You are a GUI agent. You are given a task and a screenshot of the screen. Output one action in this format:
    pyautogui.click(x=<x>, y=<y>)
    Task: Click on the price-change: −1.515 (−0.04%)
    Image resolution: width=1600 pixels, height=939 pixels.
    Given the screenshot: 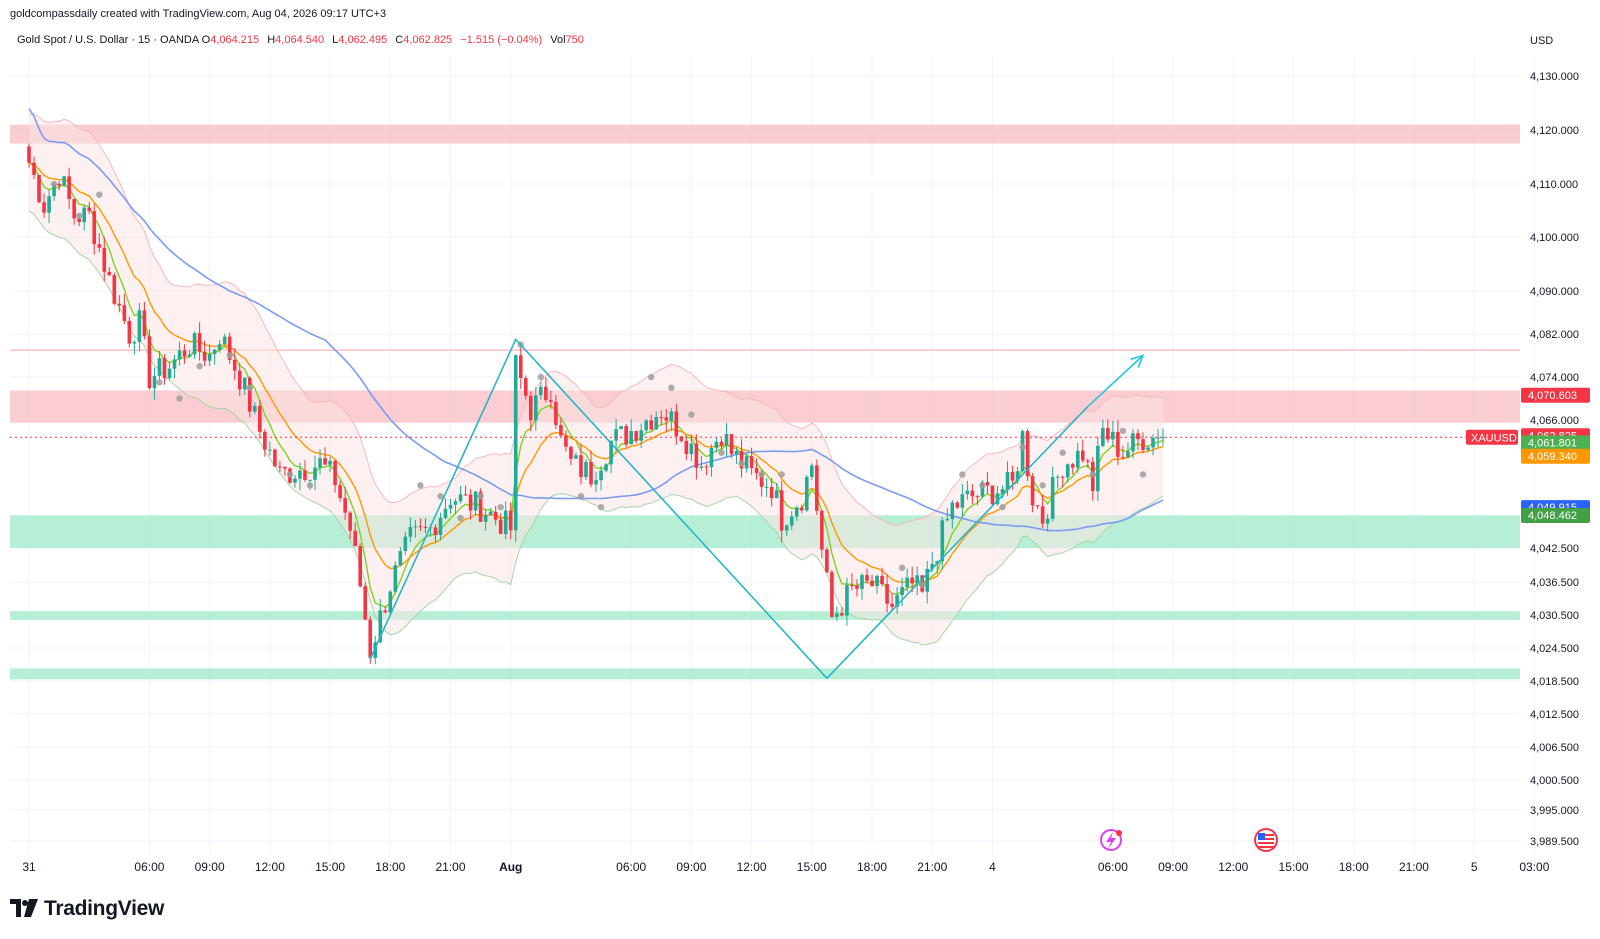 What is the action you would take?
    pyautogui.click(x=501, y=40)
    